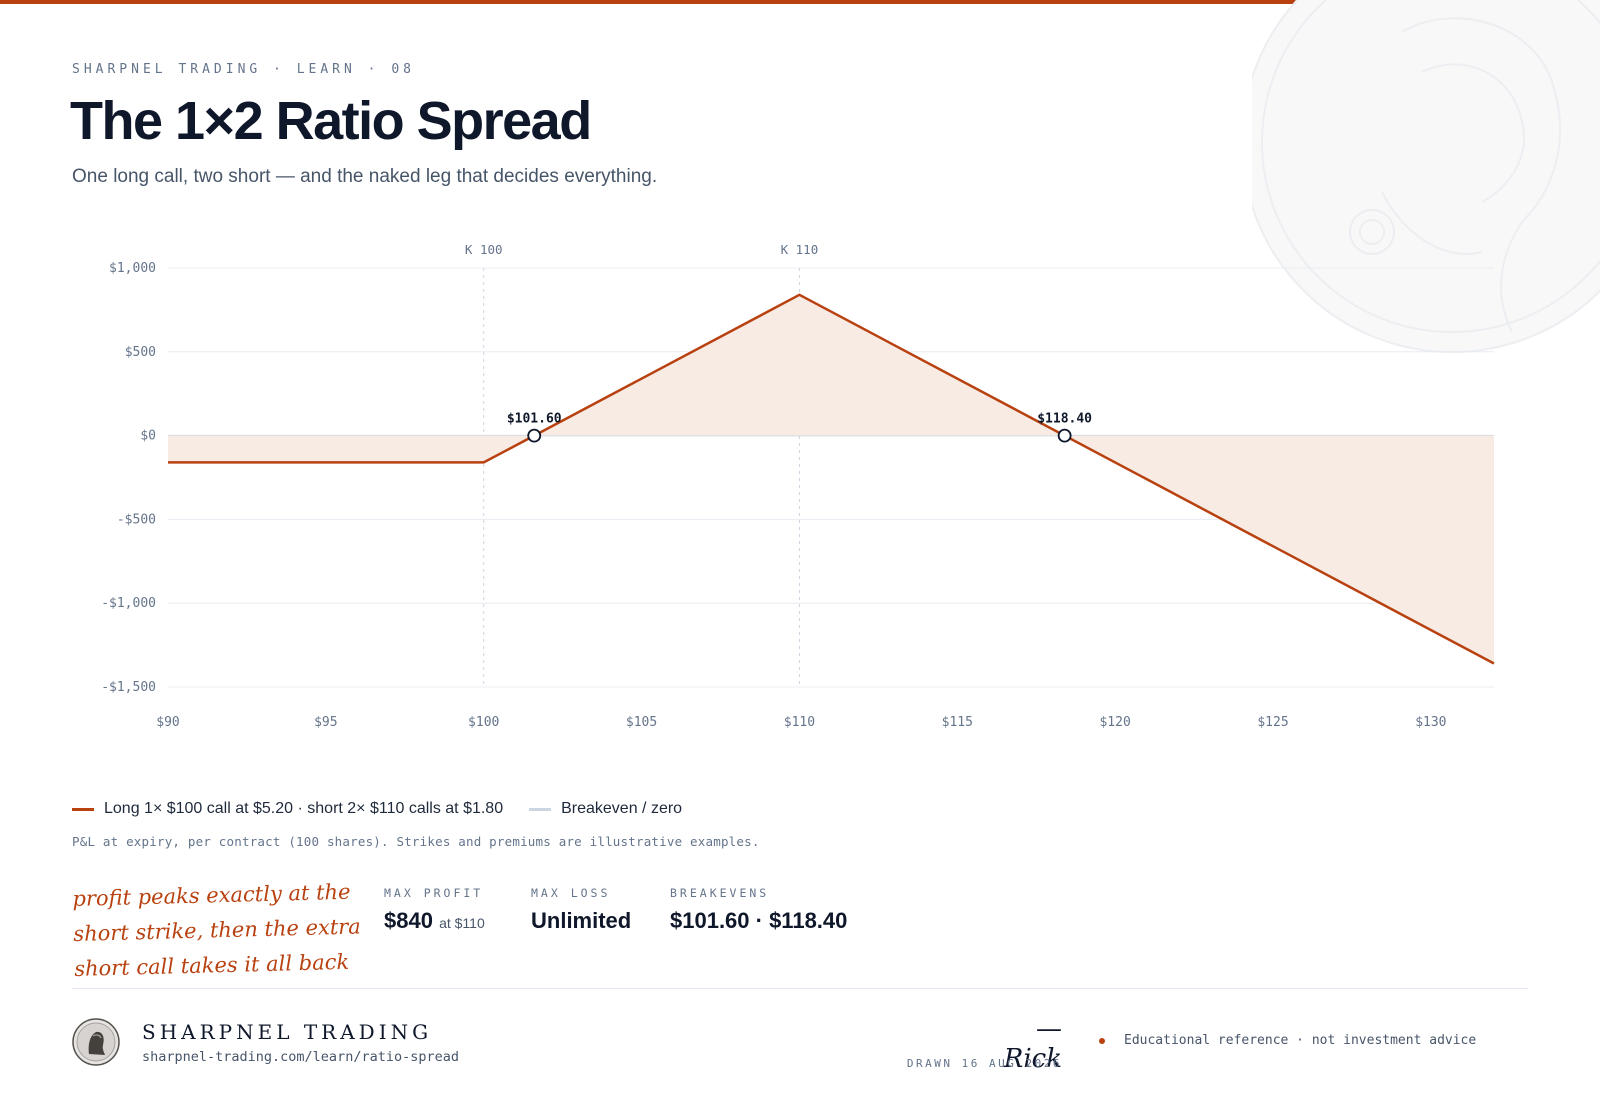  I want to click on x-tick-label: $120, so click(1114, 722).